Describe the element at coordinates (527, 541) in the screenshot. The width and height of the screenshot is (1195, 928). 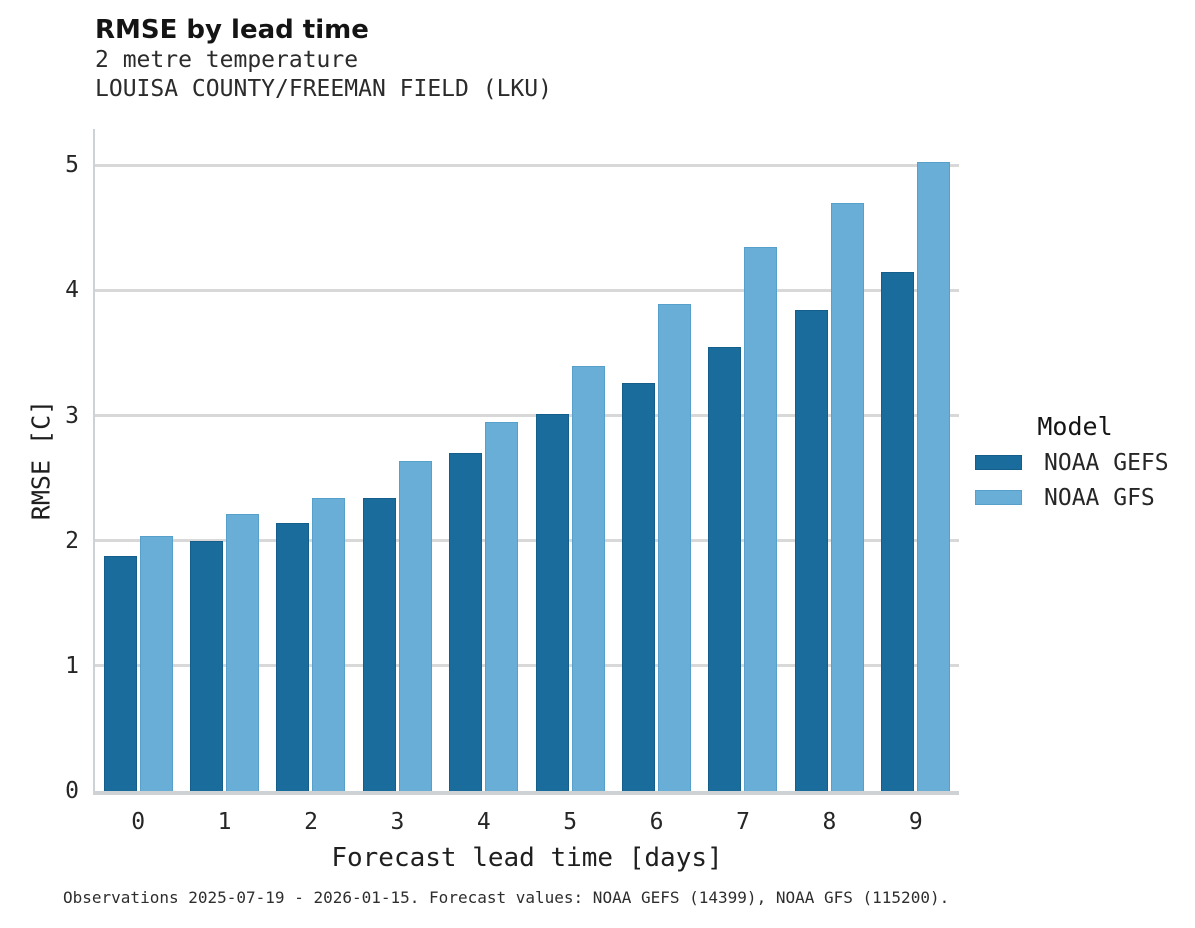
I see `gridline-y2` at that location.